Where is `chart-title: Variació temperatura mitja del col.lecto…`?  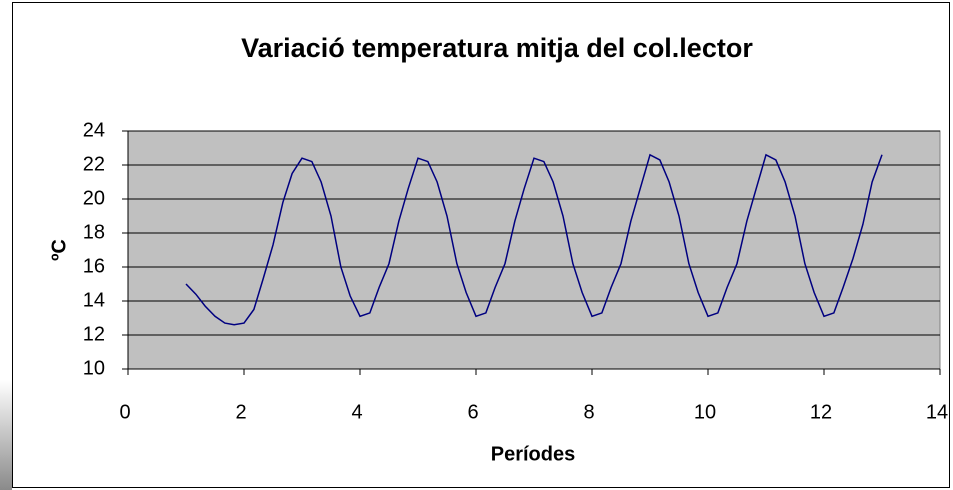 chart-title: Variació temperatura mitja del col.lecto… is located at coordinates (497, 48).